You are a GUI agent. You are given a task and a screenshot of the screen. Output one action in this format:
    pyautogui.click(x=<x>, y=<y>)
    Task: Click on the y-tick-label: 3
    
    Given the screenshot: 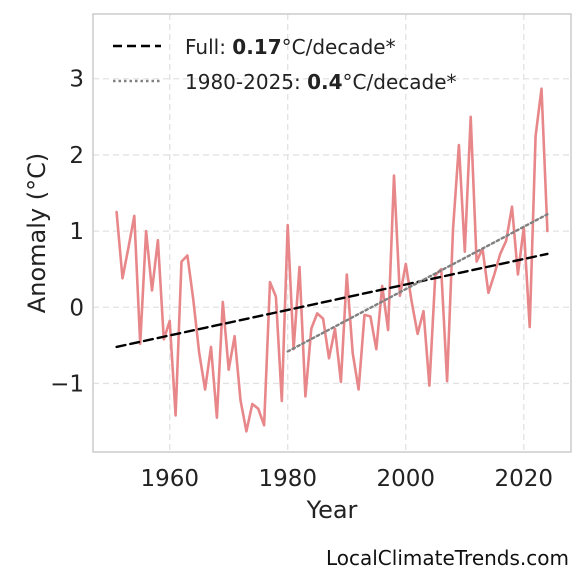 What is the action you would take?
    pyautogui.click(x=76, y=80)
    